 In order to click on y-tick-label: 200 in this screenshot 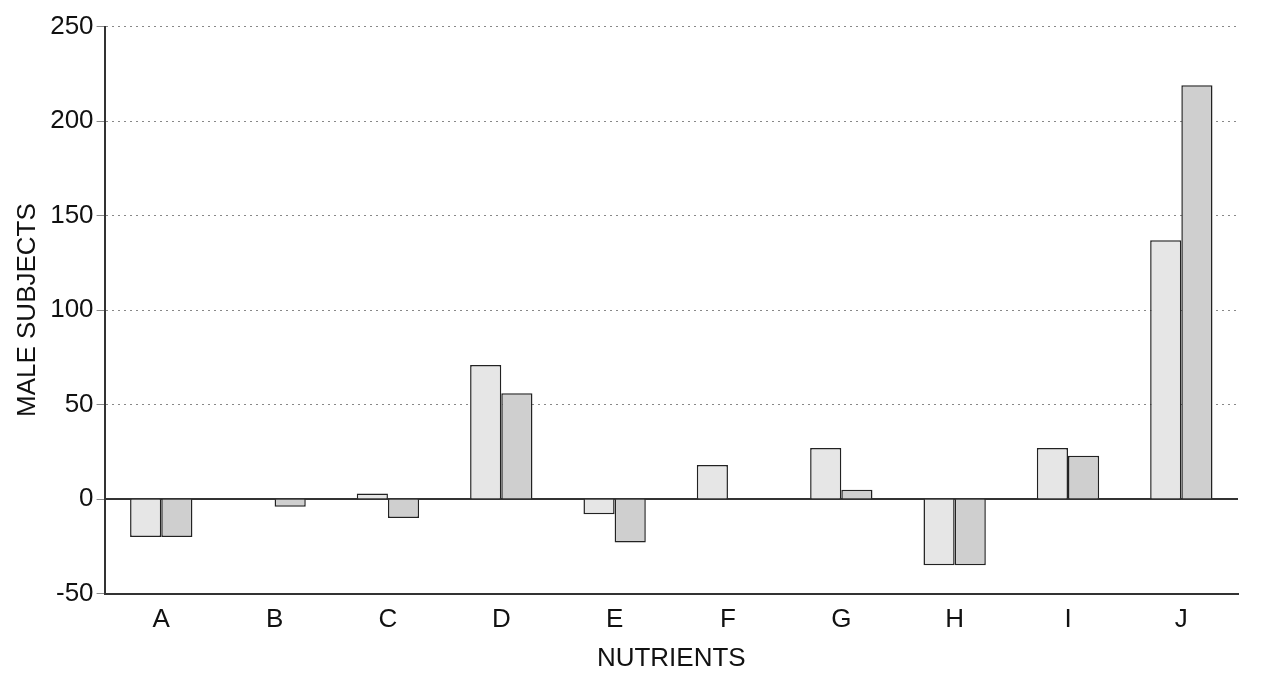, I will do `click(72, 119)`.